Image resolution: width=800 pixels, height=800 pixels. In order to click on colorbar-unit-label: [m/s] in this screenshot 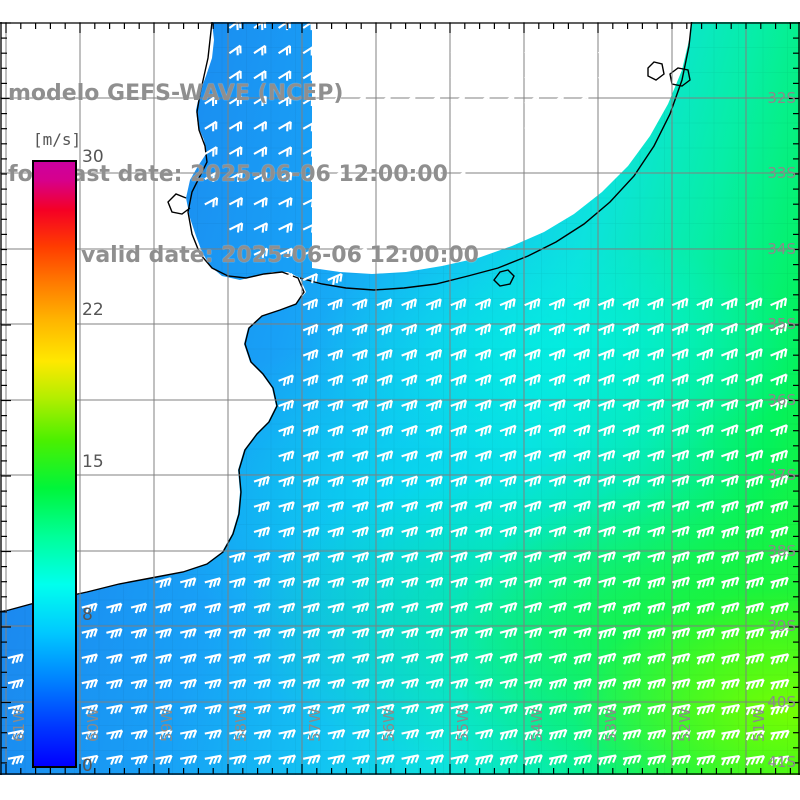, I will do `click(57, 139)`.